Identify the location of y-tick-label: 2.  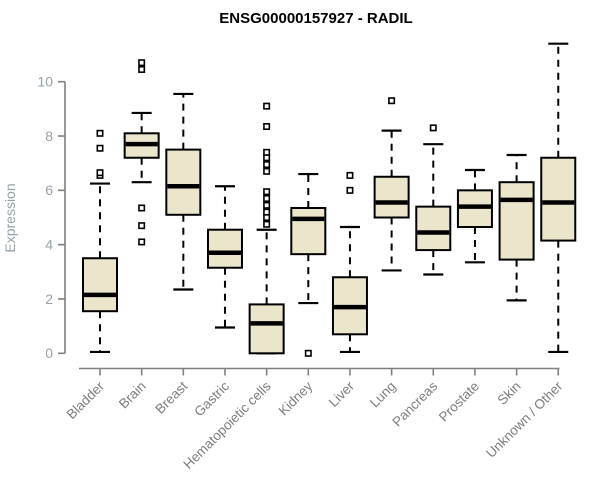
(49, 299).